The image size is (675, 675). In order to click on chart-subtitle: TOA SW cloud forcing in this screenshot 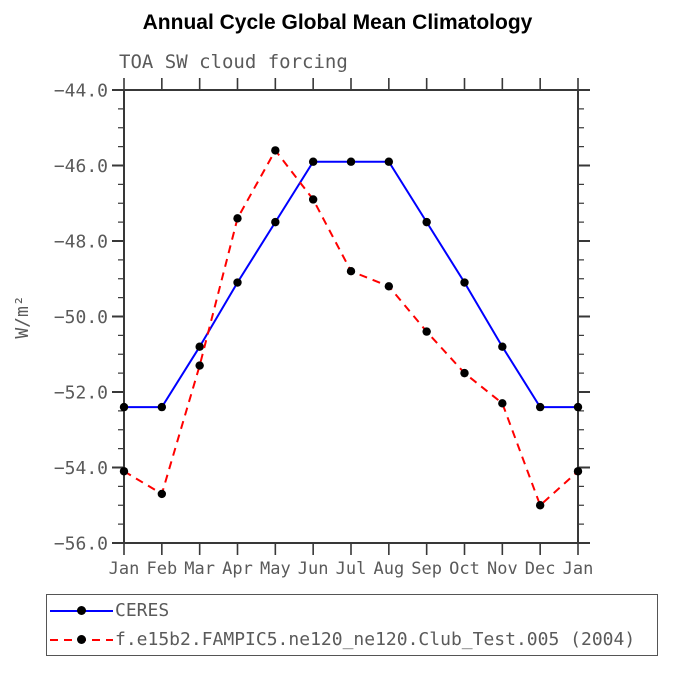, I will do `click(233, 62)`.